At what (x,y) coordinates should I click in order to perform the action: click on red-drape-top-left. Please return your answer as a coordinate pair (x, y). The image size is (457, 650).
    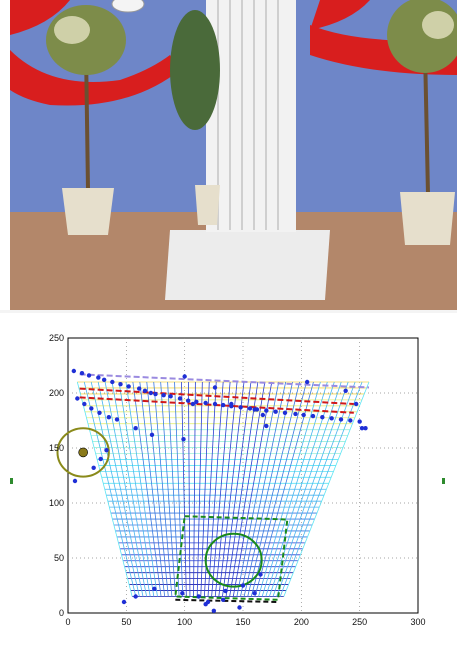
    Looking at the image, I should click on (40, 17).